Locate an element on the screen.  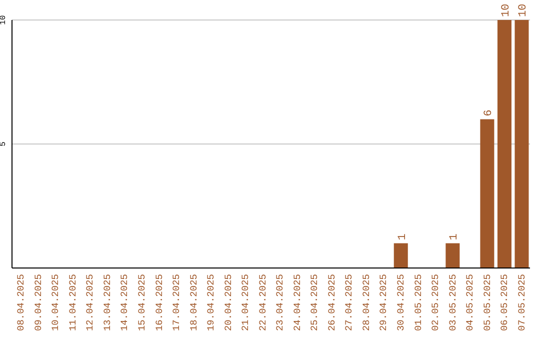
x-tick-label: 02.05.2025 is located at coordinates (436, 303).